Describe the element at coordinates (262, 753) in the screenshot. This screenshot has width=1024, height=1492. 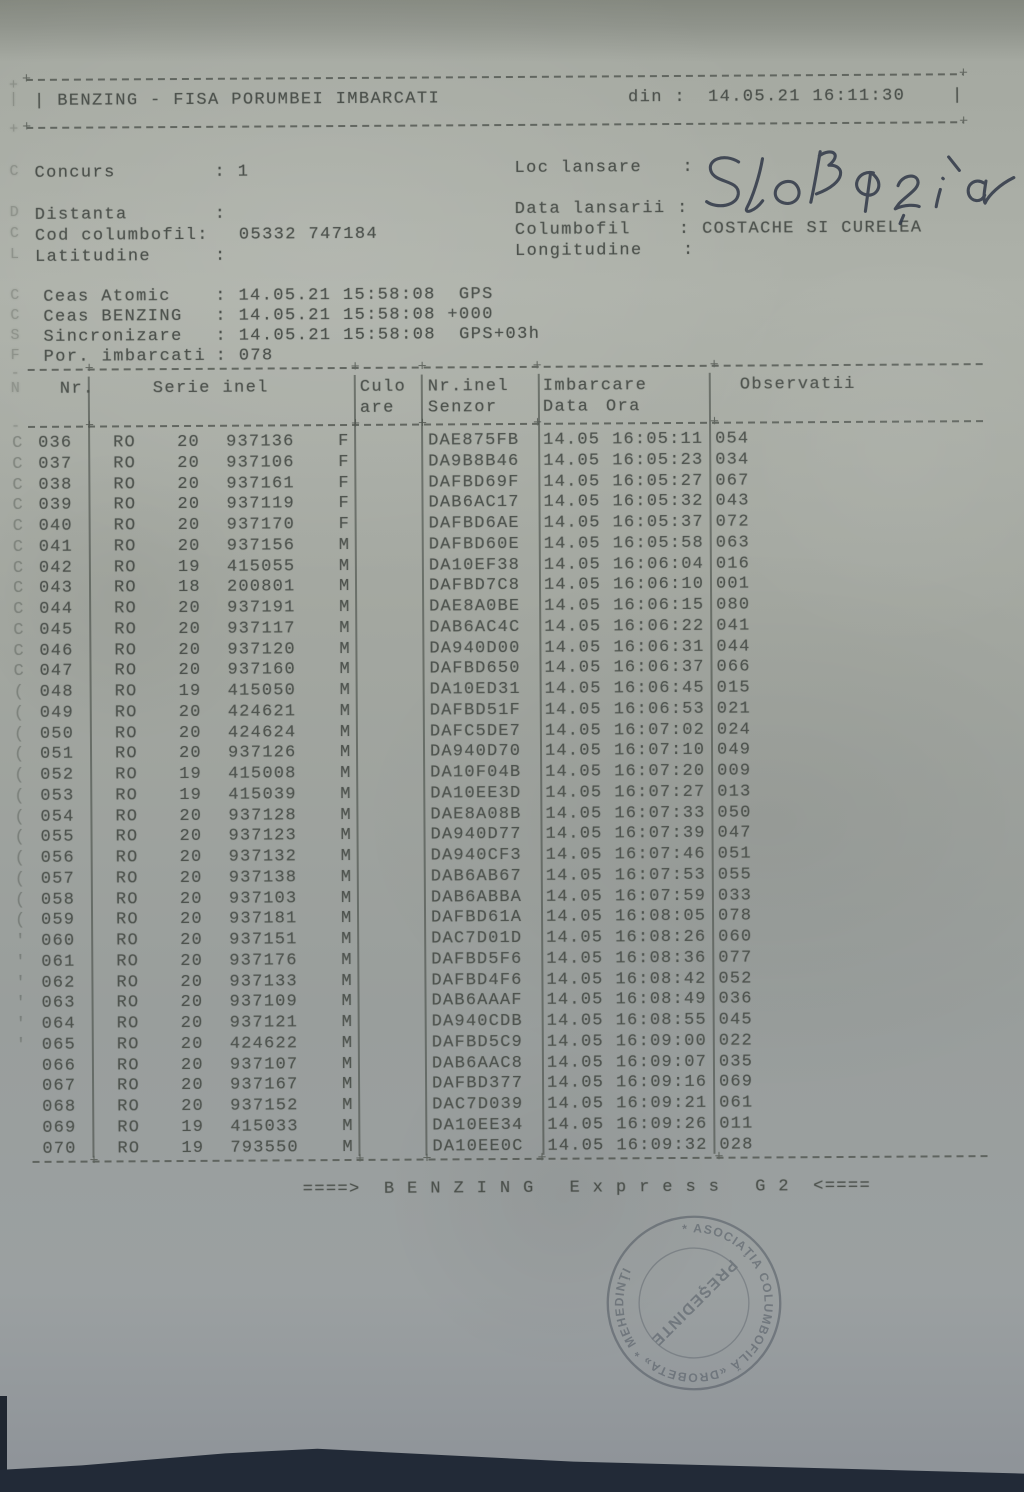
I see `row-ring: 937126` at that location.